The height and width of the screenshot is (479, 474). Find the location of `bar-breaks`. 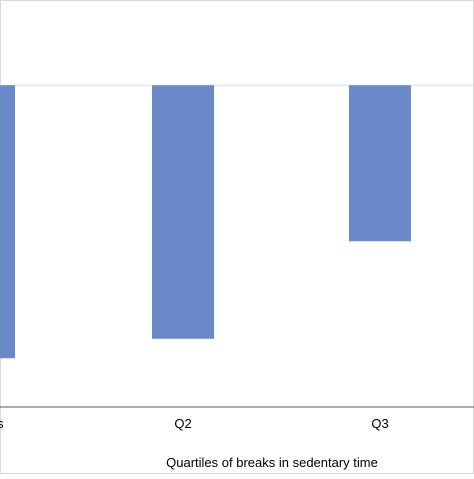

bar-breaks is located at coordinates (7, 222).